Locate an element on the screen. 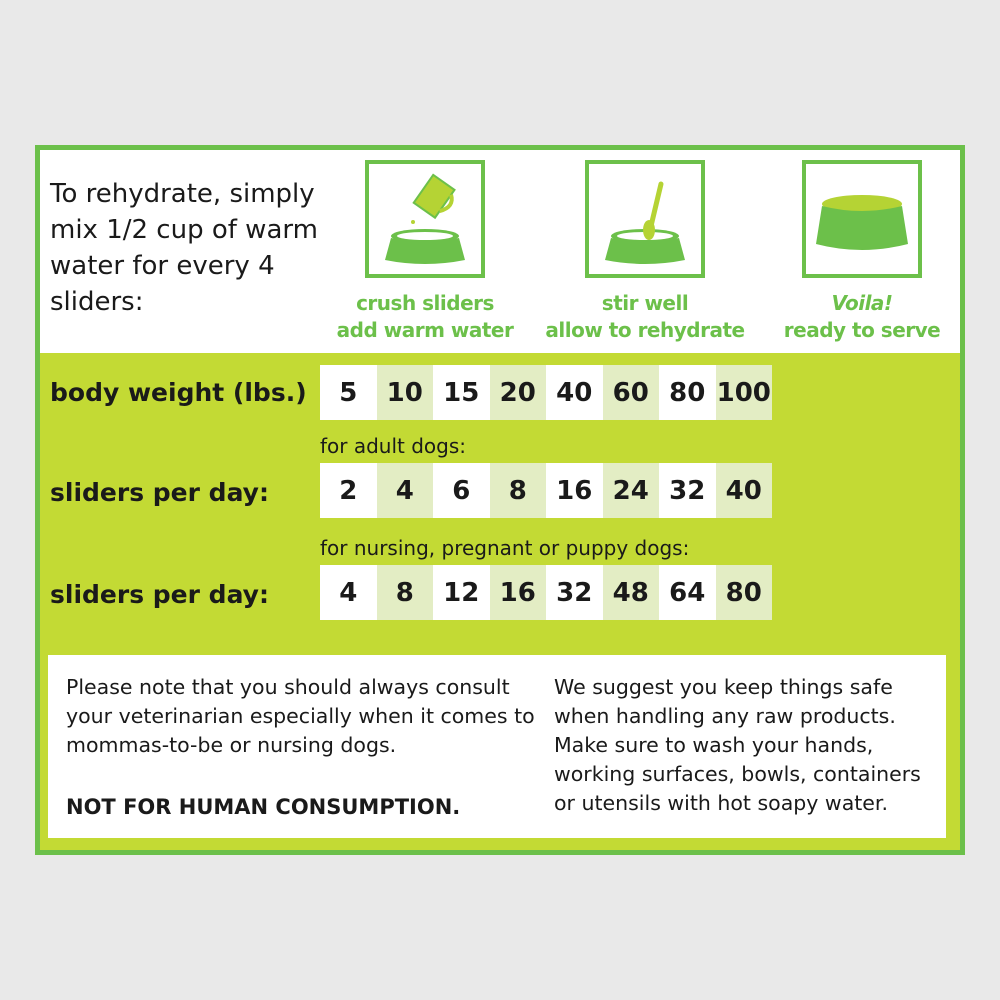  step-caption: Voila! ready to serve is located at coordinates (862, 316).